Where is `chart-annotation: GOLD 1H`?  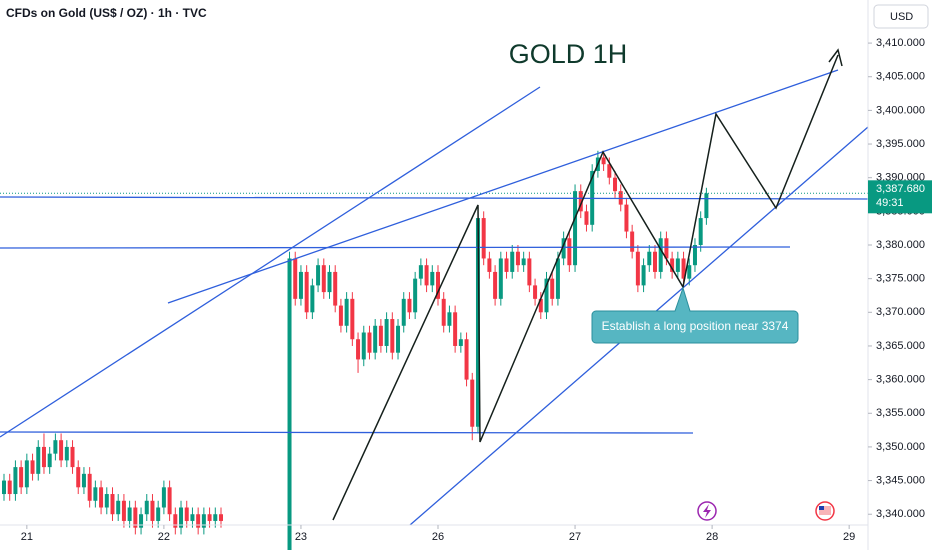 chart-annotation: GOLD 1H is located at coordinates (568, 54).